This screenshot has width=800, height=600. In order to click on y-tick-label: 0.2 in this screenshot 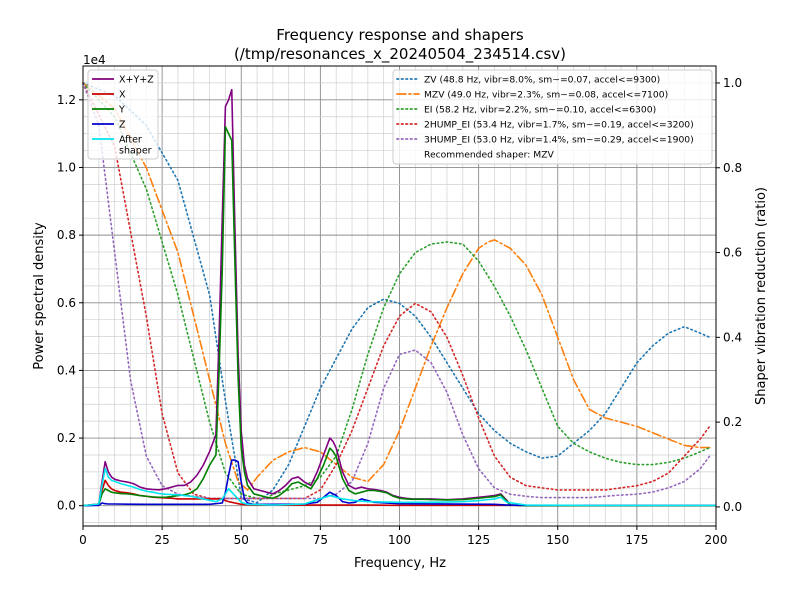, I will do `click(66, 438)`.